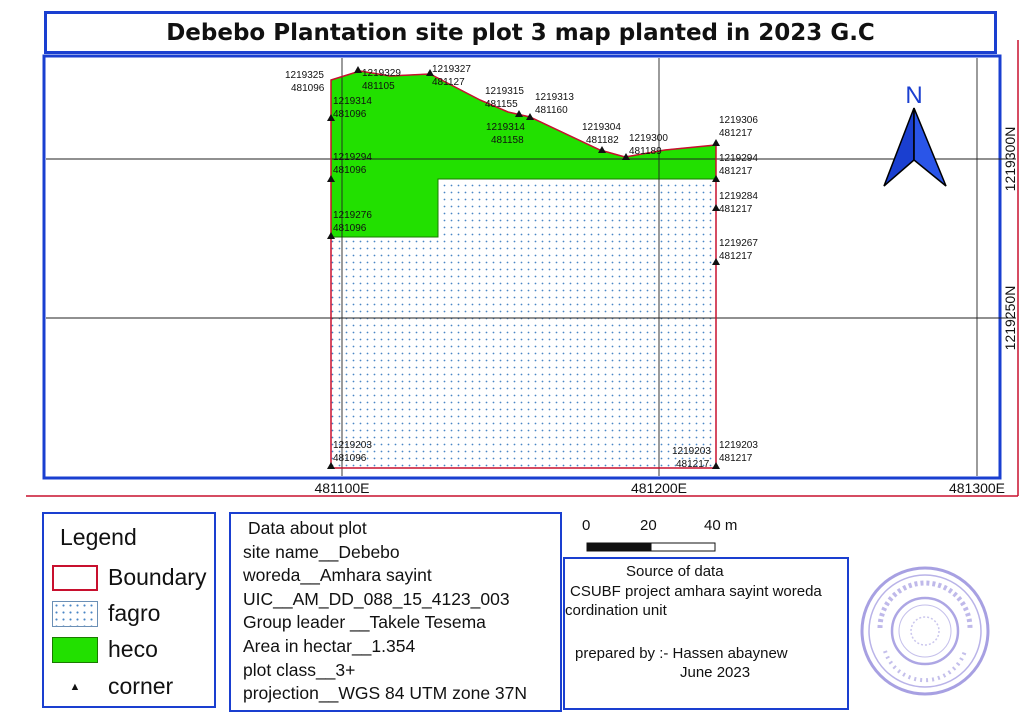 This screenshot has width=1024, height=724. I want to click on scale-bar-graphic, so click(651, 547).